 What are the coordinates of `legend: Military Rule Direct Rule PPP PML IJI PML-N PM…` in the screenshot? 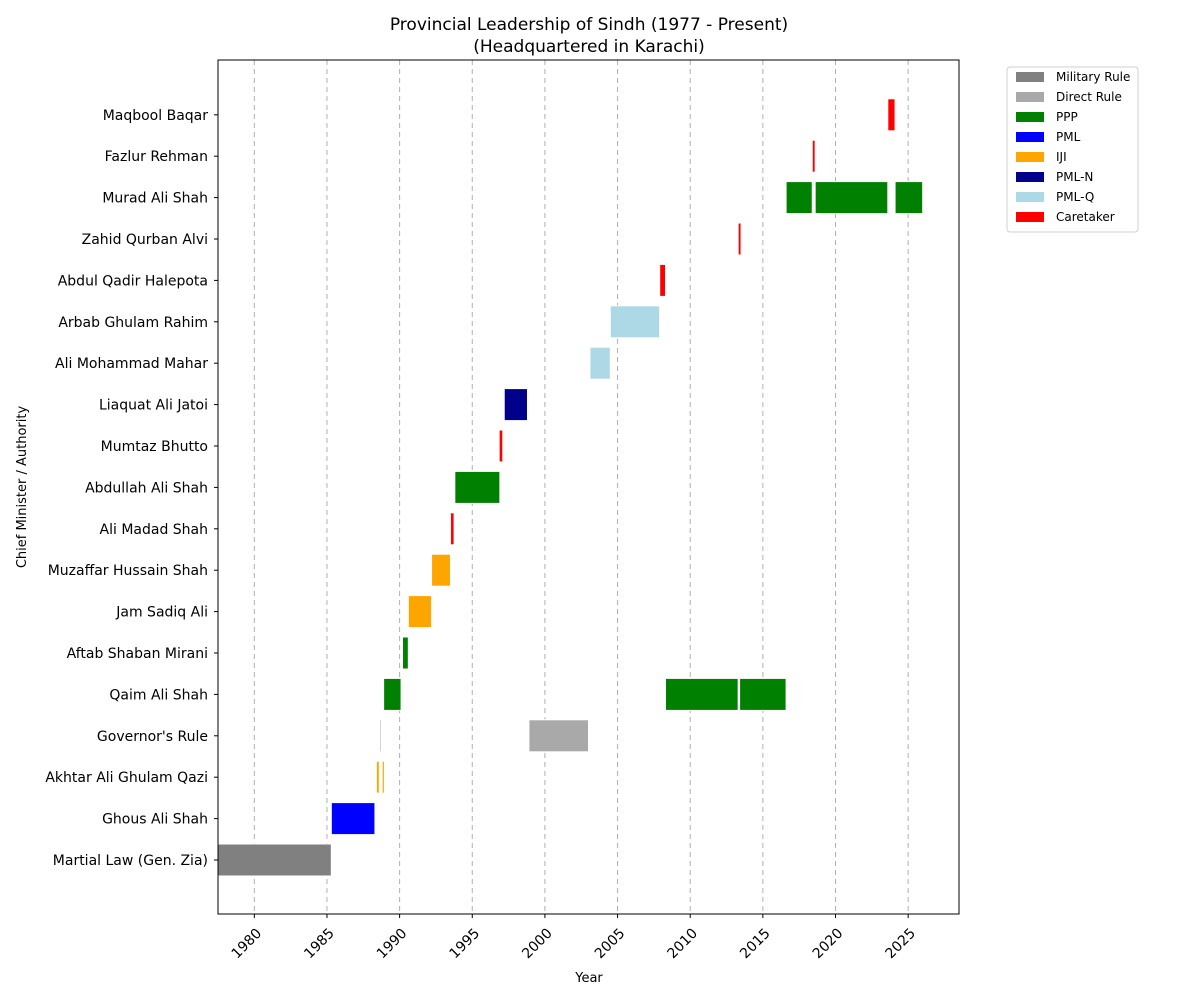 It's located at (1072, 149).